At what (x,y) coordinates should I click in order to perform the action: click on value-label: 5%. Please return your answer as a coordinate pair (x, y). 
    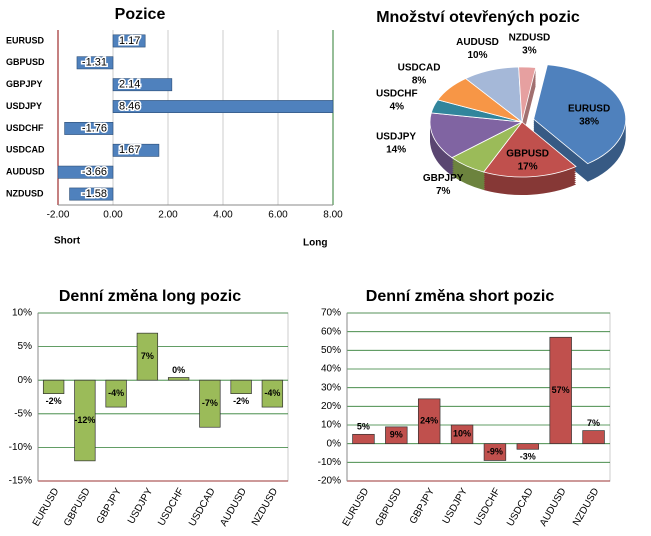
    Looking at the image, I should click on (363, 427).